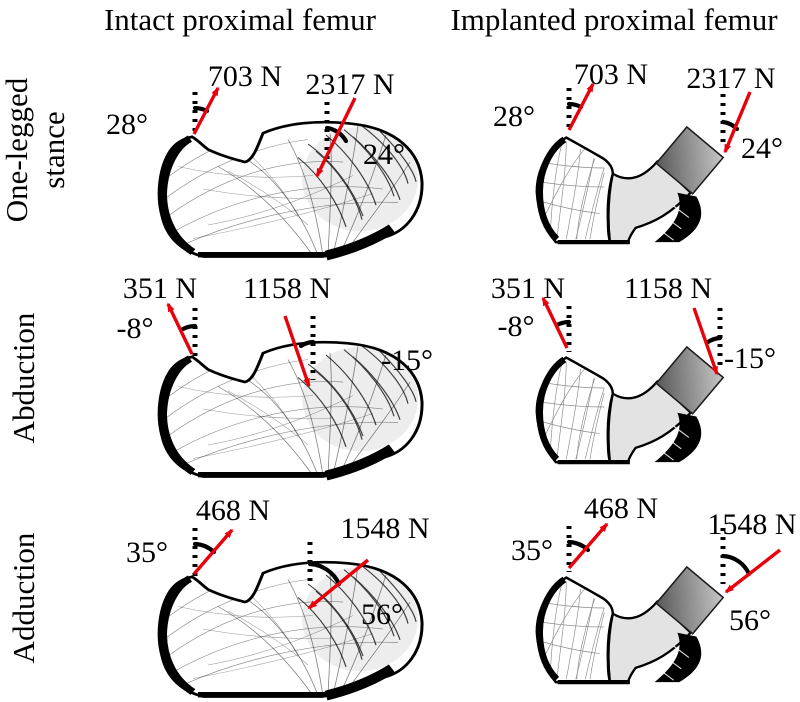 This screenshot has height=702, width=800. I want to click on row-label-abduction: Abduction, so click(23, 377).